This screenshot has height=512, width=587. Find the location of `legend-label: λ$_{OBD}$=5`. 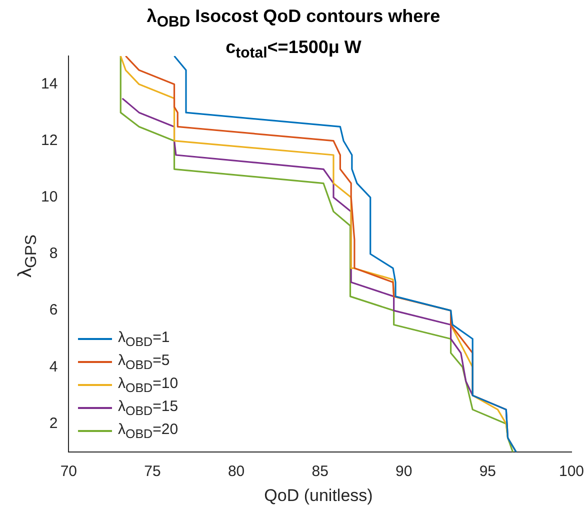

legend-label: λ$_{OBD}$=5 is located at coordinates (144, 362).